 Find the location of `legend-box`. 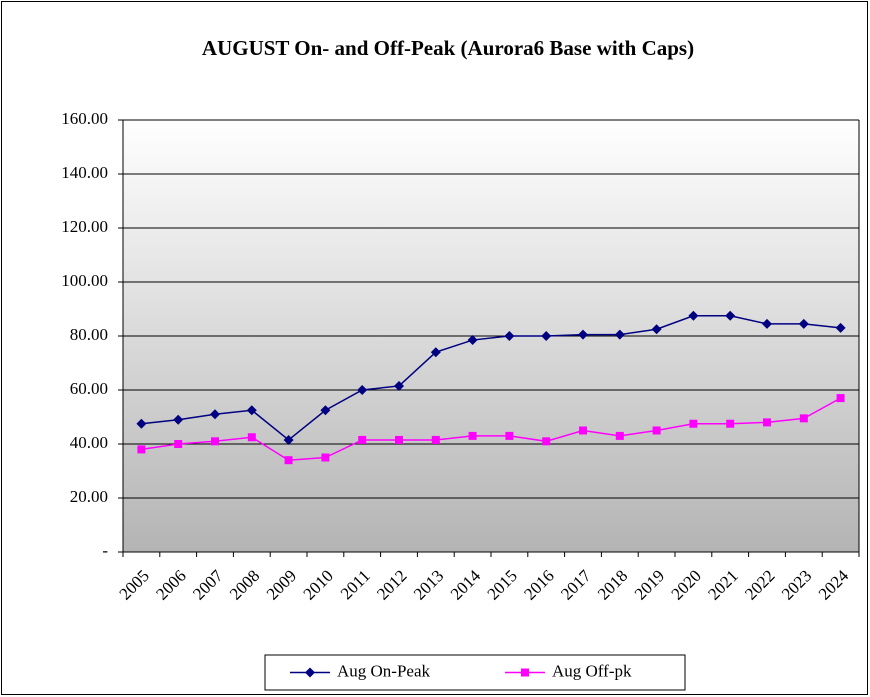

legend-box is located at coordinates (475, 672).